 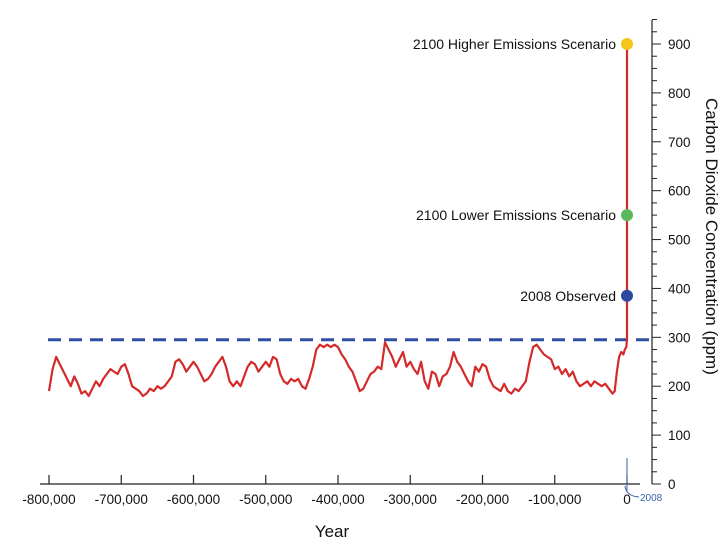 What do you see at coordinates (711, 236) in the screenshot?
I see `y-axis-title: Carbon Dioxide Concentration (ppm)` at bounding box center [711, 236].